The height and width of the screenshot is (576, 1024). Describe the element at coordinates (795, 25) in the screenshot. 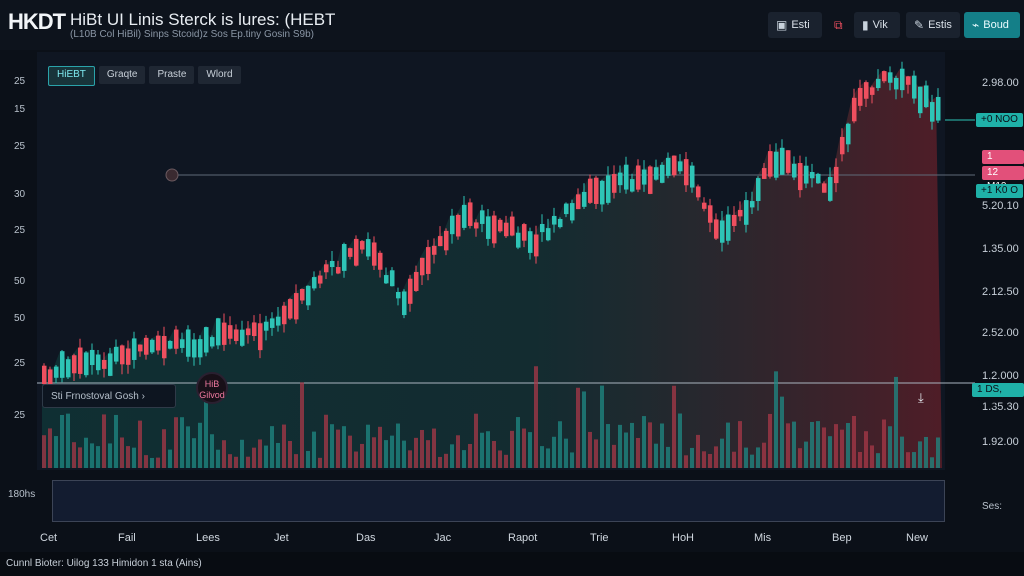

I see `toolbar-button-esti: ▣ Esti` at that location.